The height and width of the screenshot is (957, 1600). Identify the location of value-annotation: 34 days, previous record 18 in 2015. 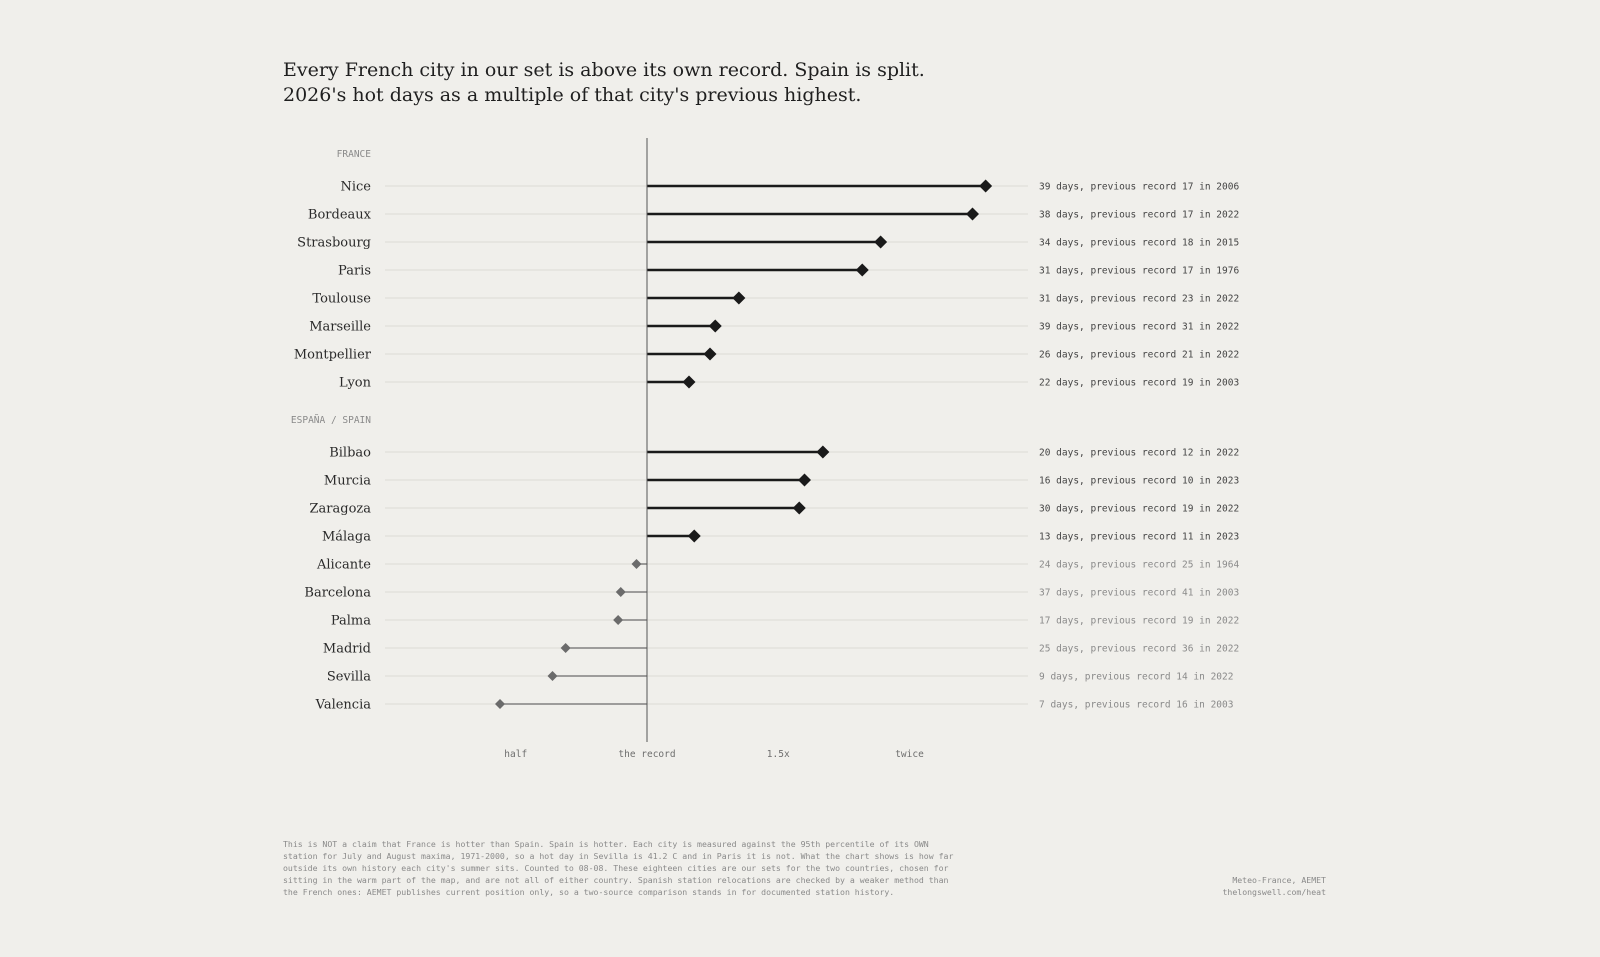
(1139, 243).